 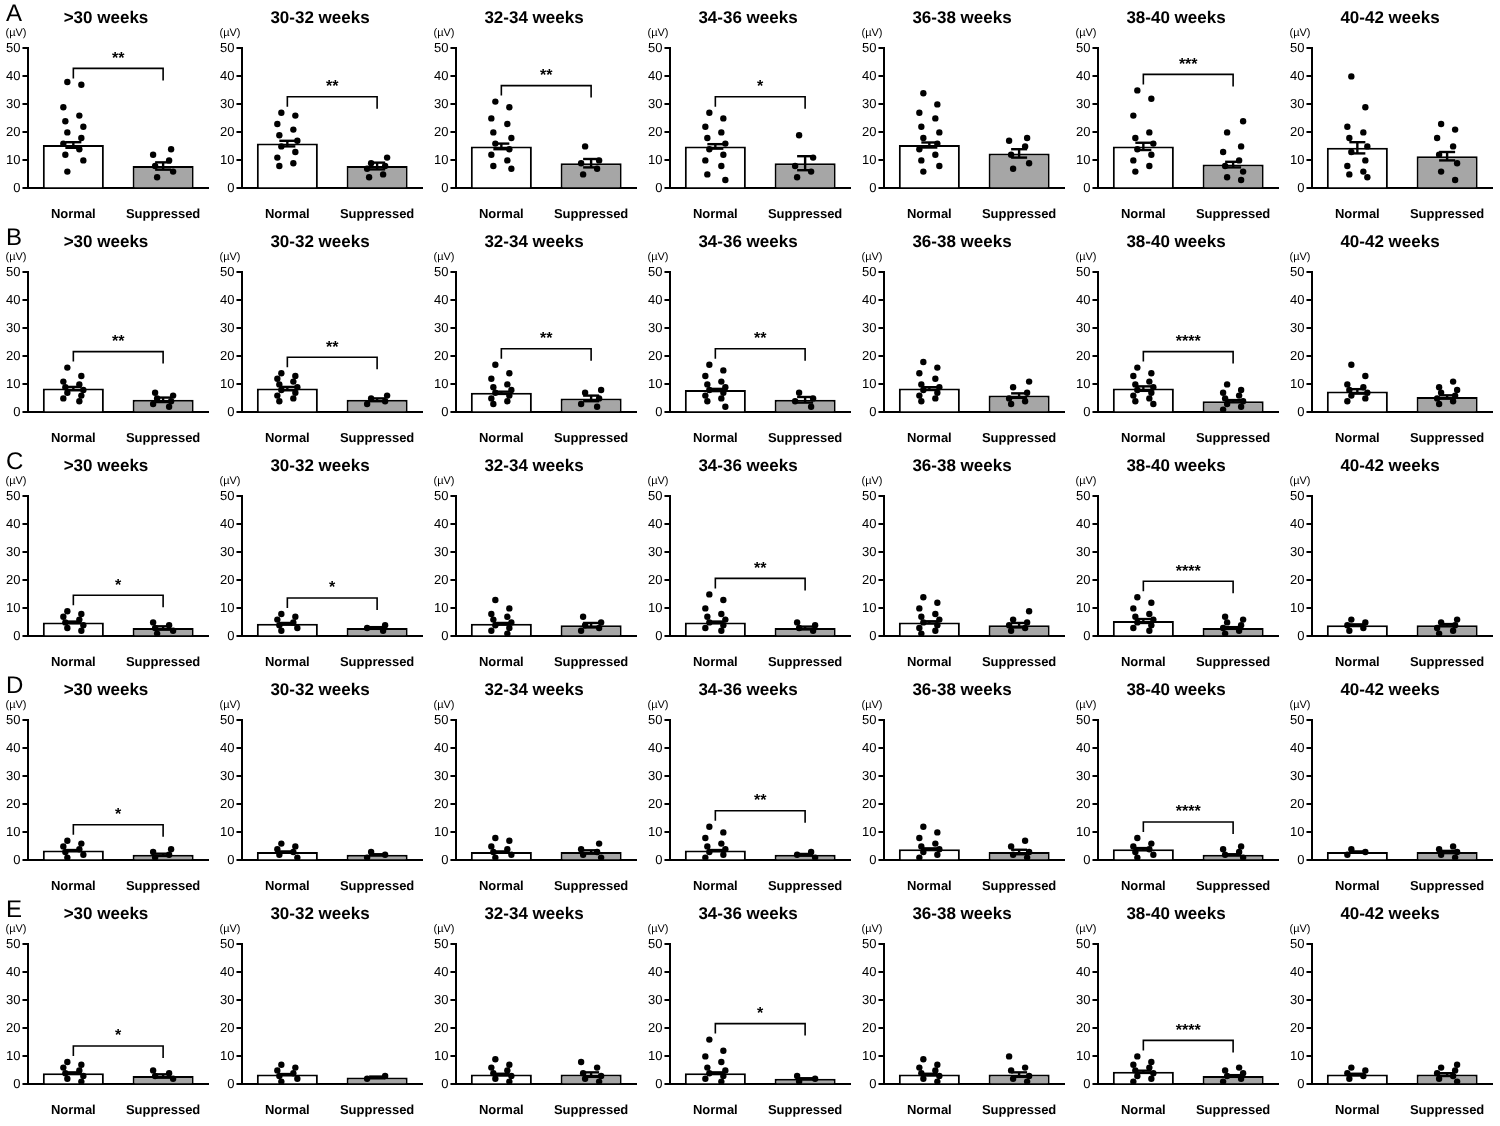 What do you see at coordinates (14, 908) in the screenshot?
I see `text: E` at bounding box center [14, 908].